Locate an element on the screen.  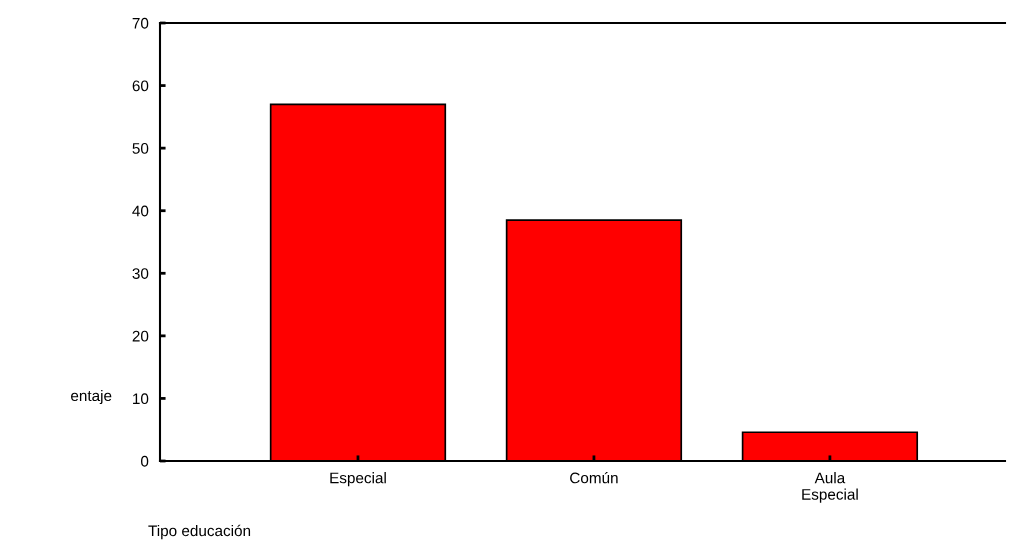
y-tick-label: 70 is located at coordinates (140, 23).